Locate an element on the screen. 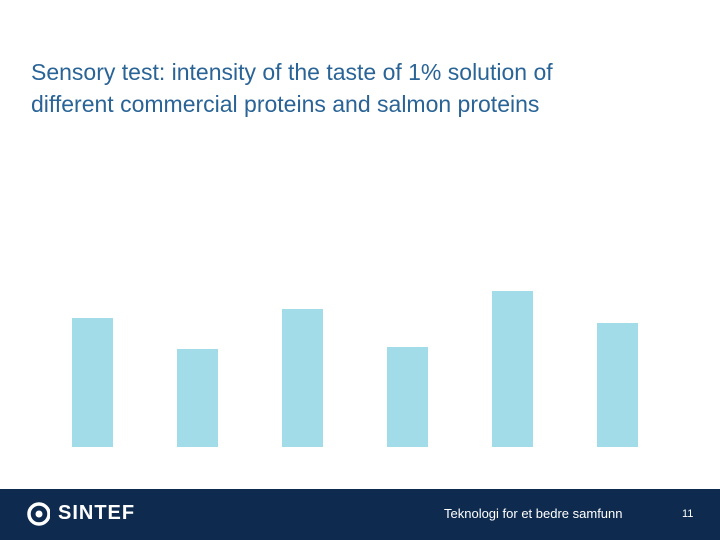  logo-dot is located at coordinates (39, 514).